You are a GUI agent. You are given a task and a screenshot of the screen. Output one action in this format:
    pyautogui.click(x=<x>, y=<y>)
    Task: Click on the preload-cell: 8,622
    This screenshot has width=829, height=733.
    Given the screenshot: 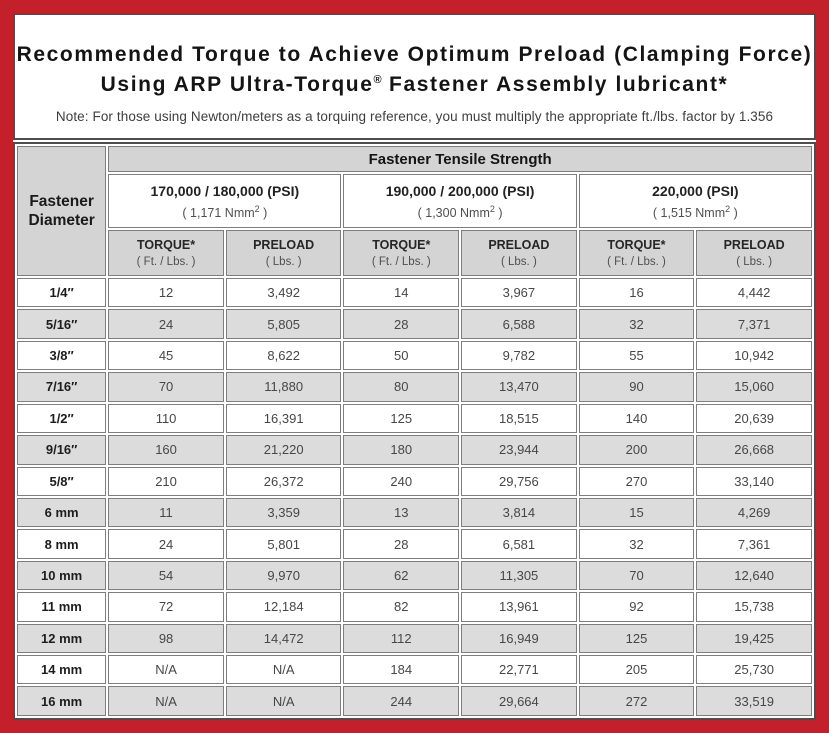 What is the action you would take?
    pyautogui.click(x=283, y=355)
    